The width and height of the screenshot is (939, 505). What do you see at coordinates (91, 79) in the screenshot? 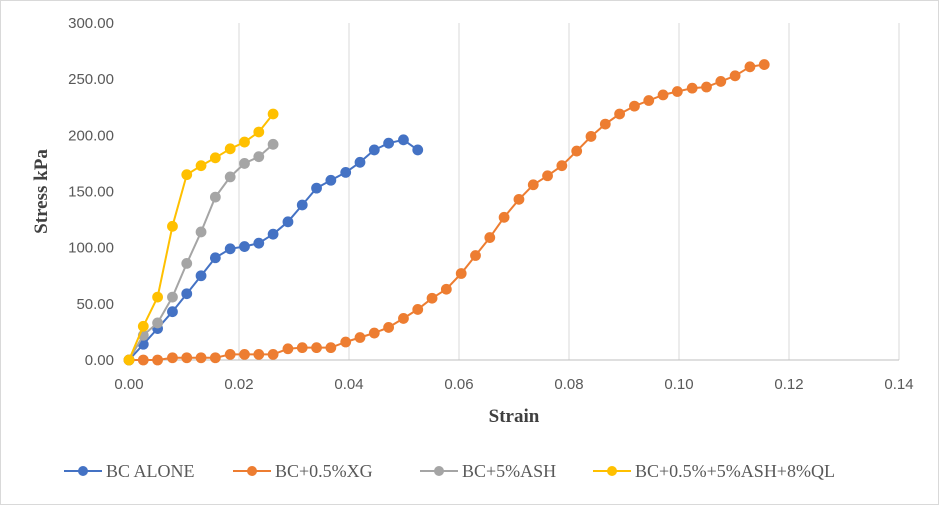
I see `y-tick-label: 250.00` at bounding box center [91, 79].